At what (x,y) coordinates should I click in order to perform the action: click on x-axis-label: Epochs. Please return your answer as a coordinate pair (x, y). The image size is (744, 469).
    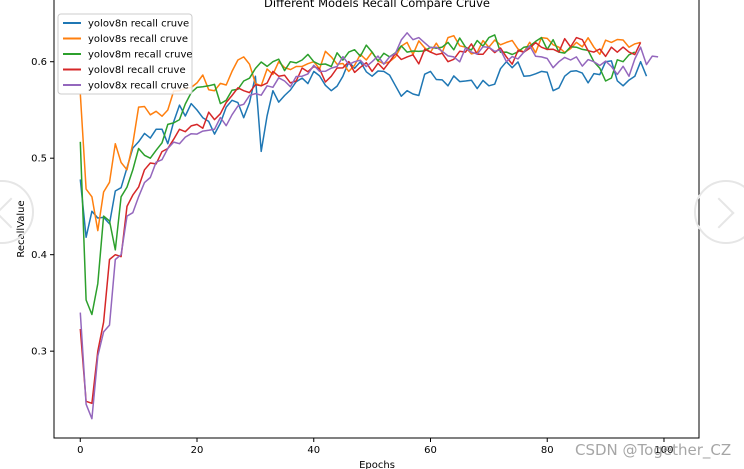
    Looking at the image, I should click on (377, 464).